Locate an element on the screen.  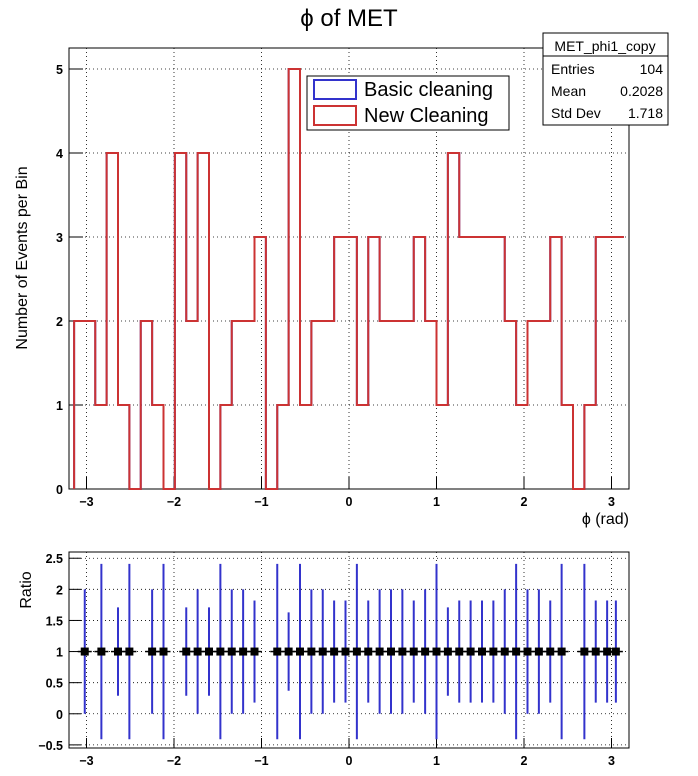
legend-label-basic: Basic cleaning is located at coordinates (428, 90).